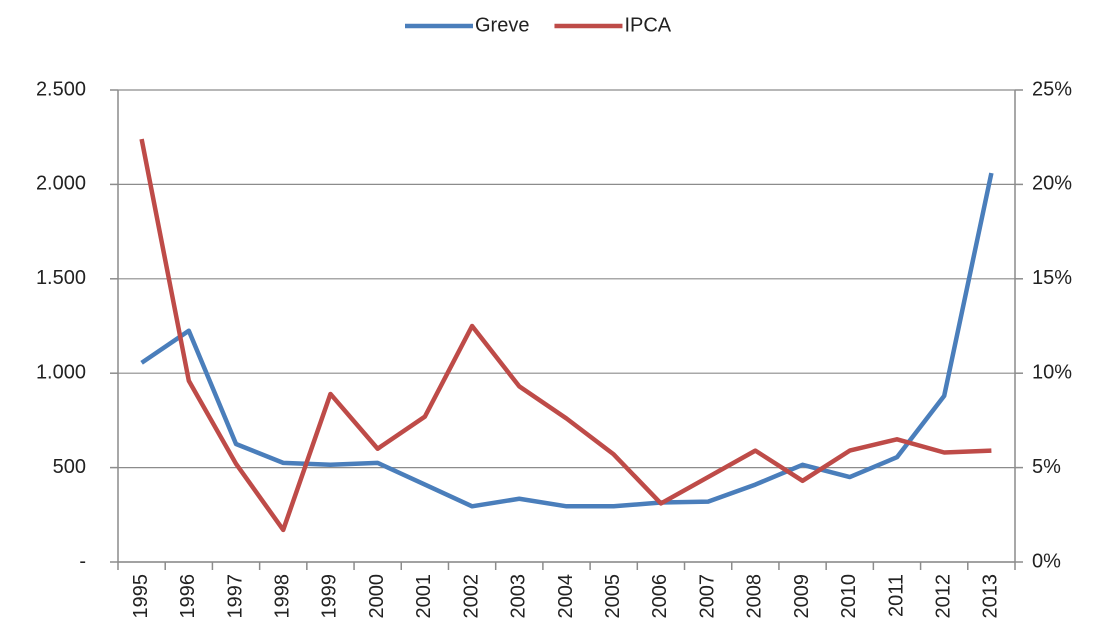 The width and height of the screenshot is (1104, 643). What do you see at coordinates (943, 596) in the screenshot?
I see `x-tick-label: 2012` at bounding box center [943, 596].